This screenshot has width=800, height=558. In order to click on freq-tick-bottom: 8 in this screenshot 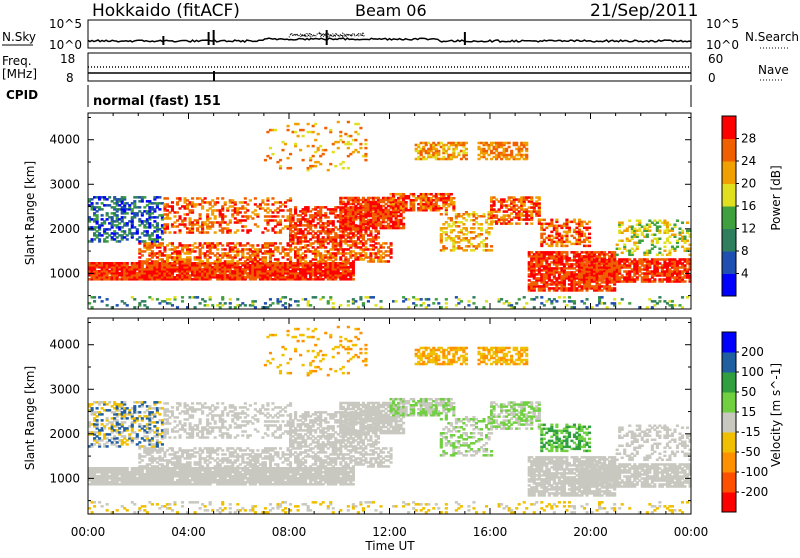, I will do `click(70, 78)`.